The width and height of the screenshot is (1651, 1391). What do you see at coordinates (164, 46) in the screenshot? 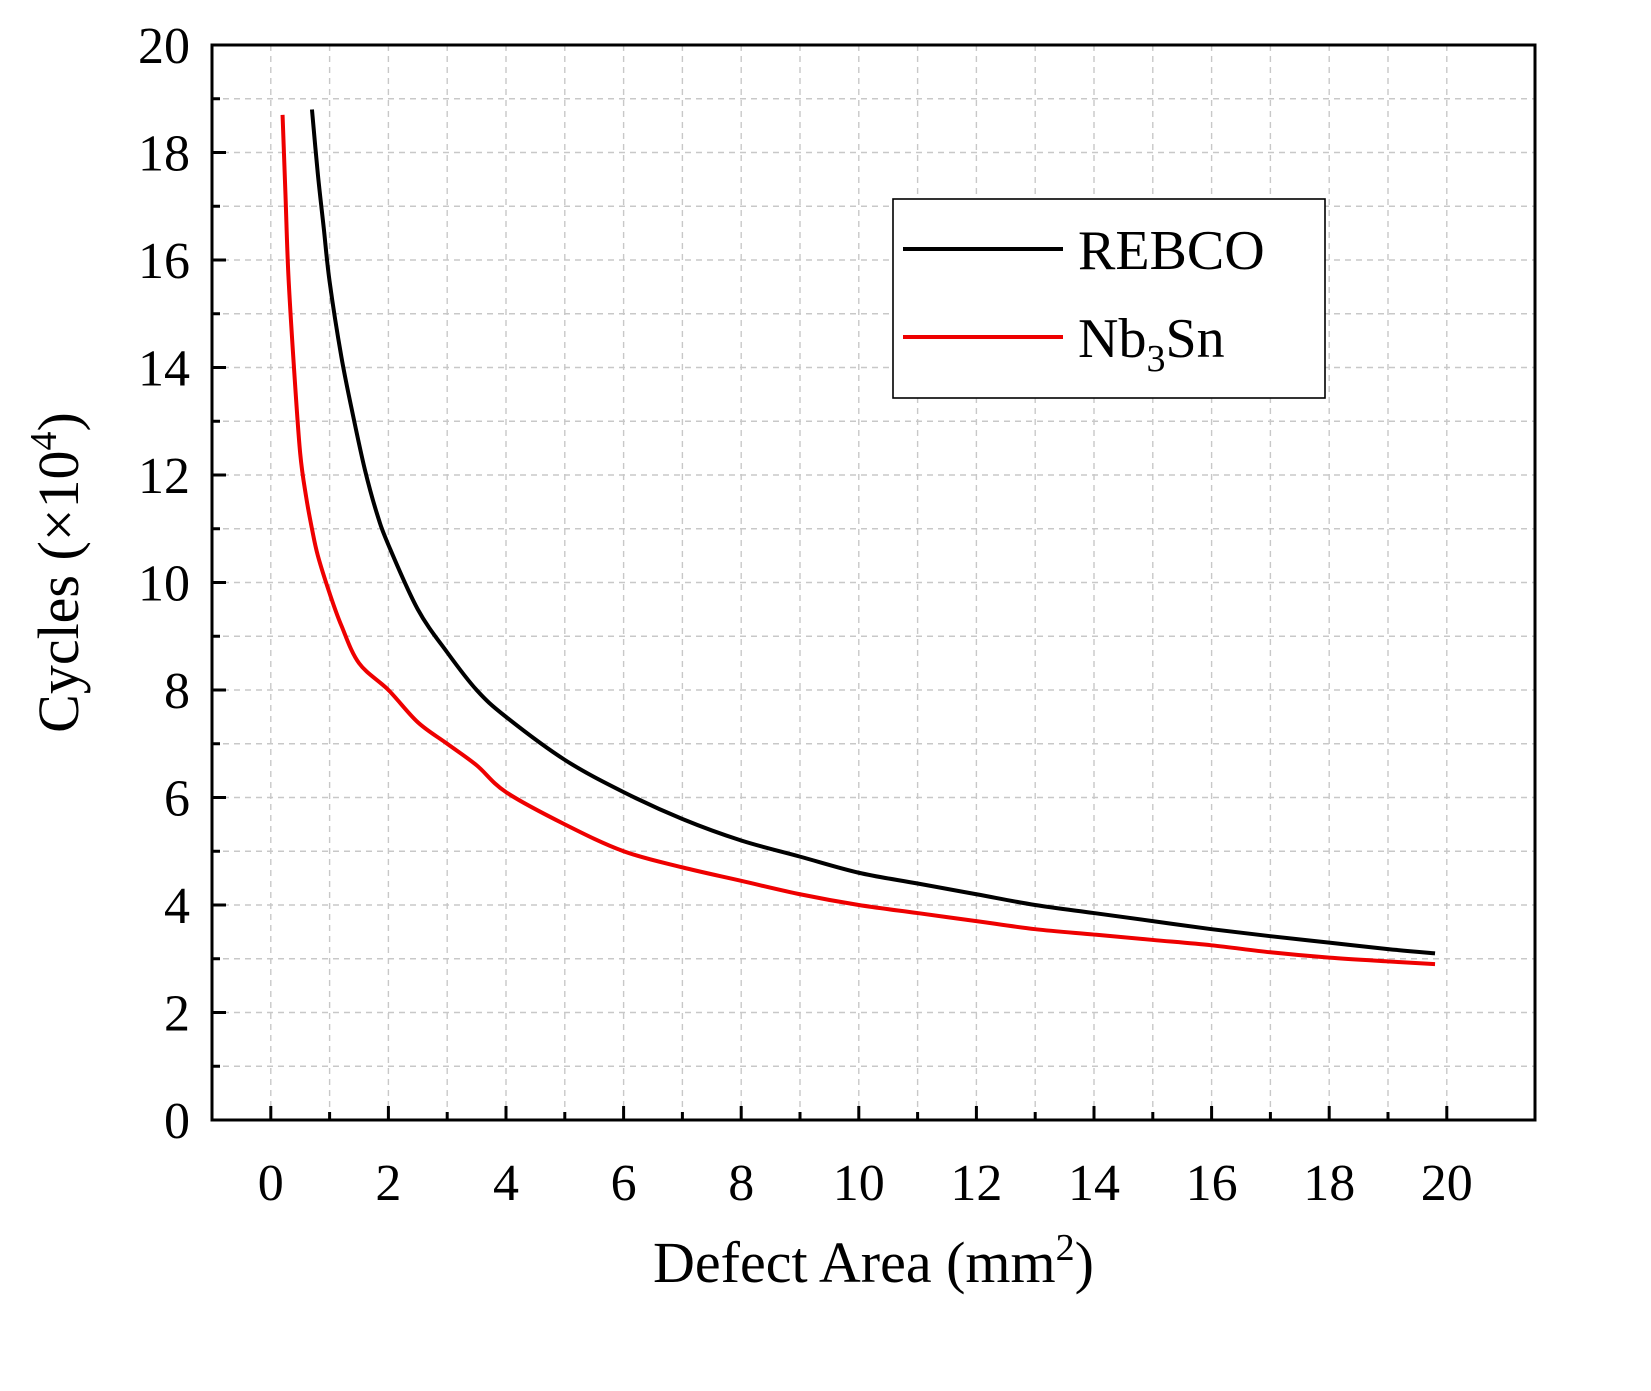
I see `y-tick-label: 20` at bounding box center [164, 46].